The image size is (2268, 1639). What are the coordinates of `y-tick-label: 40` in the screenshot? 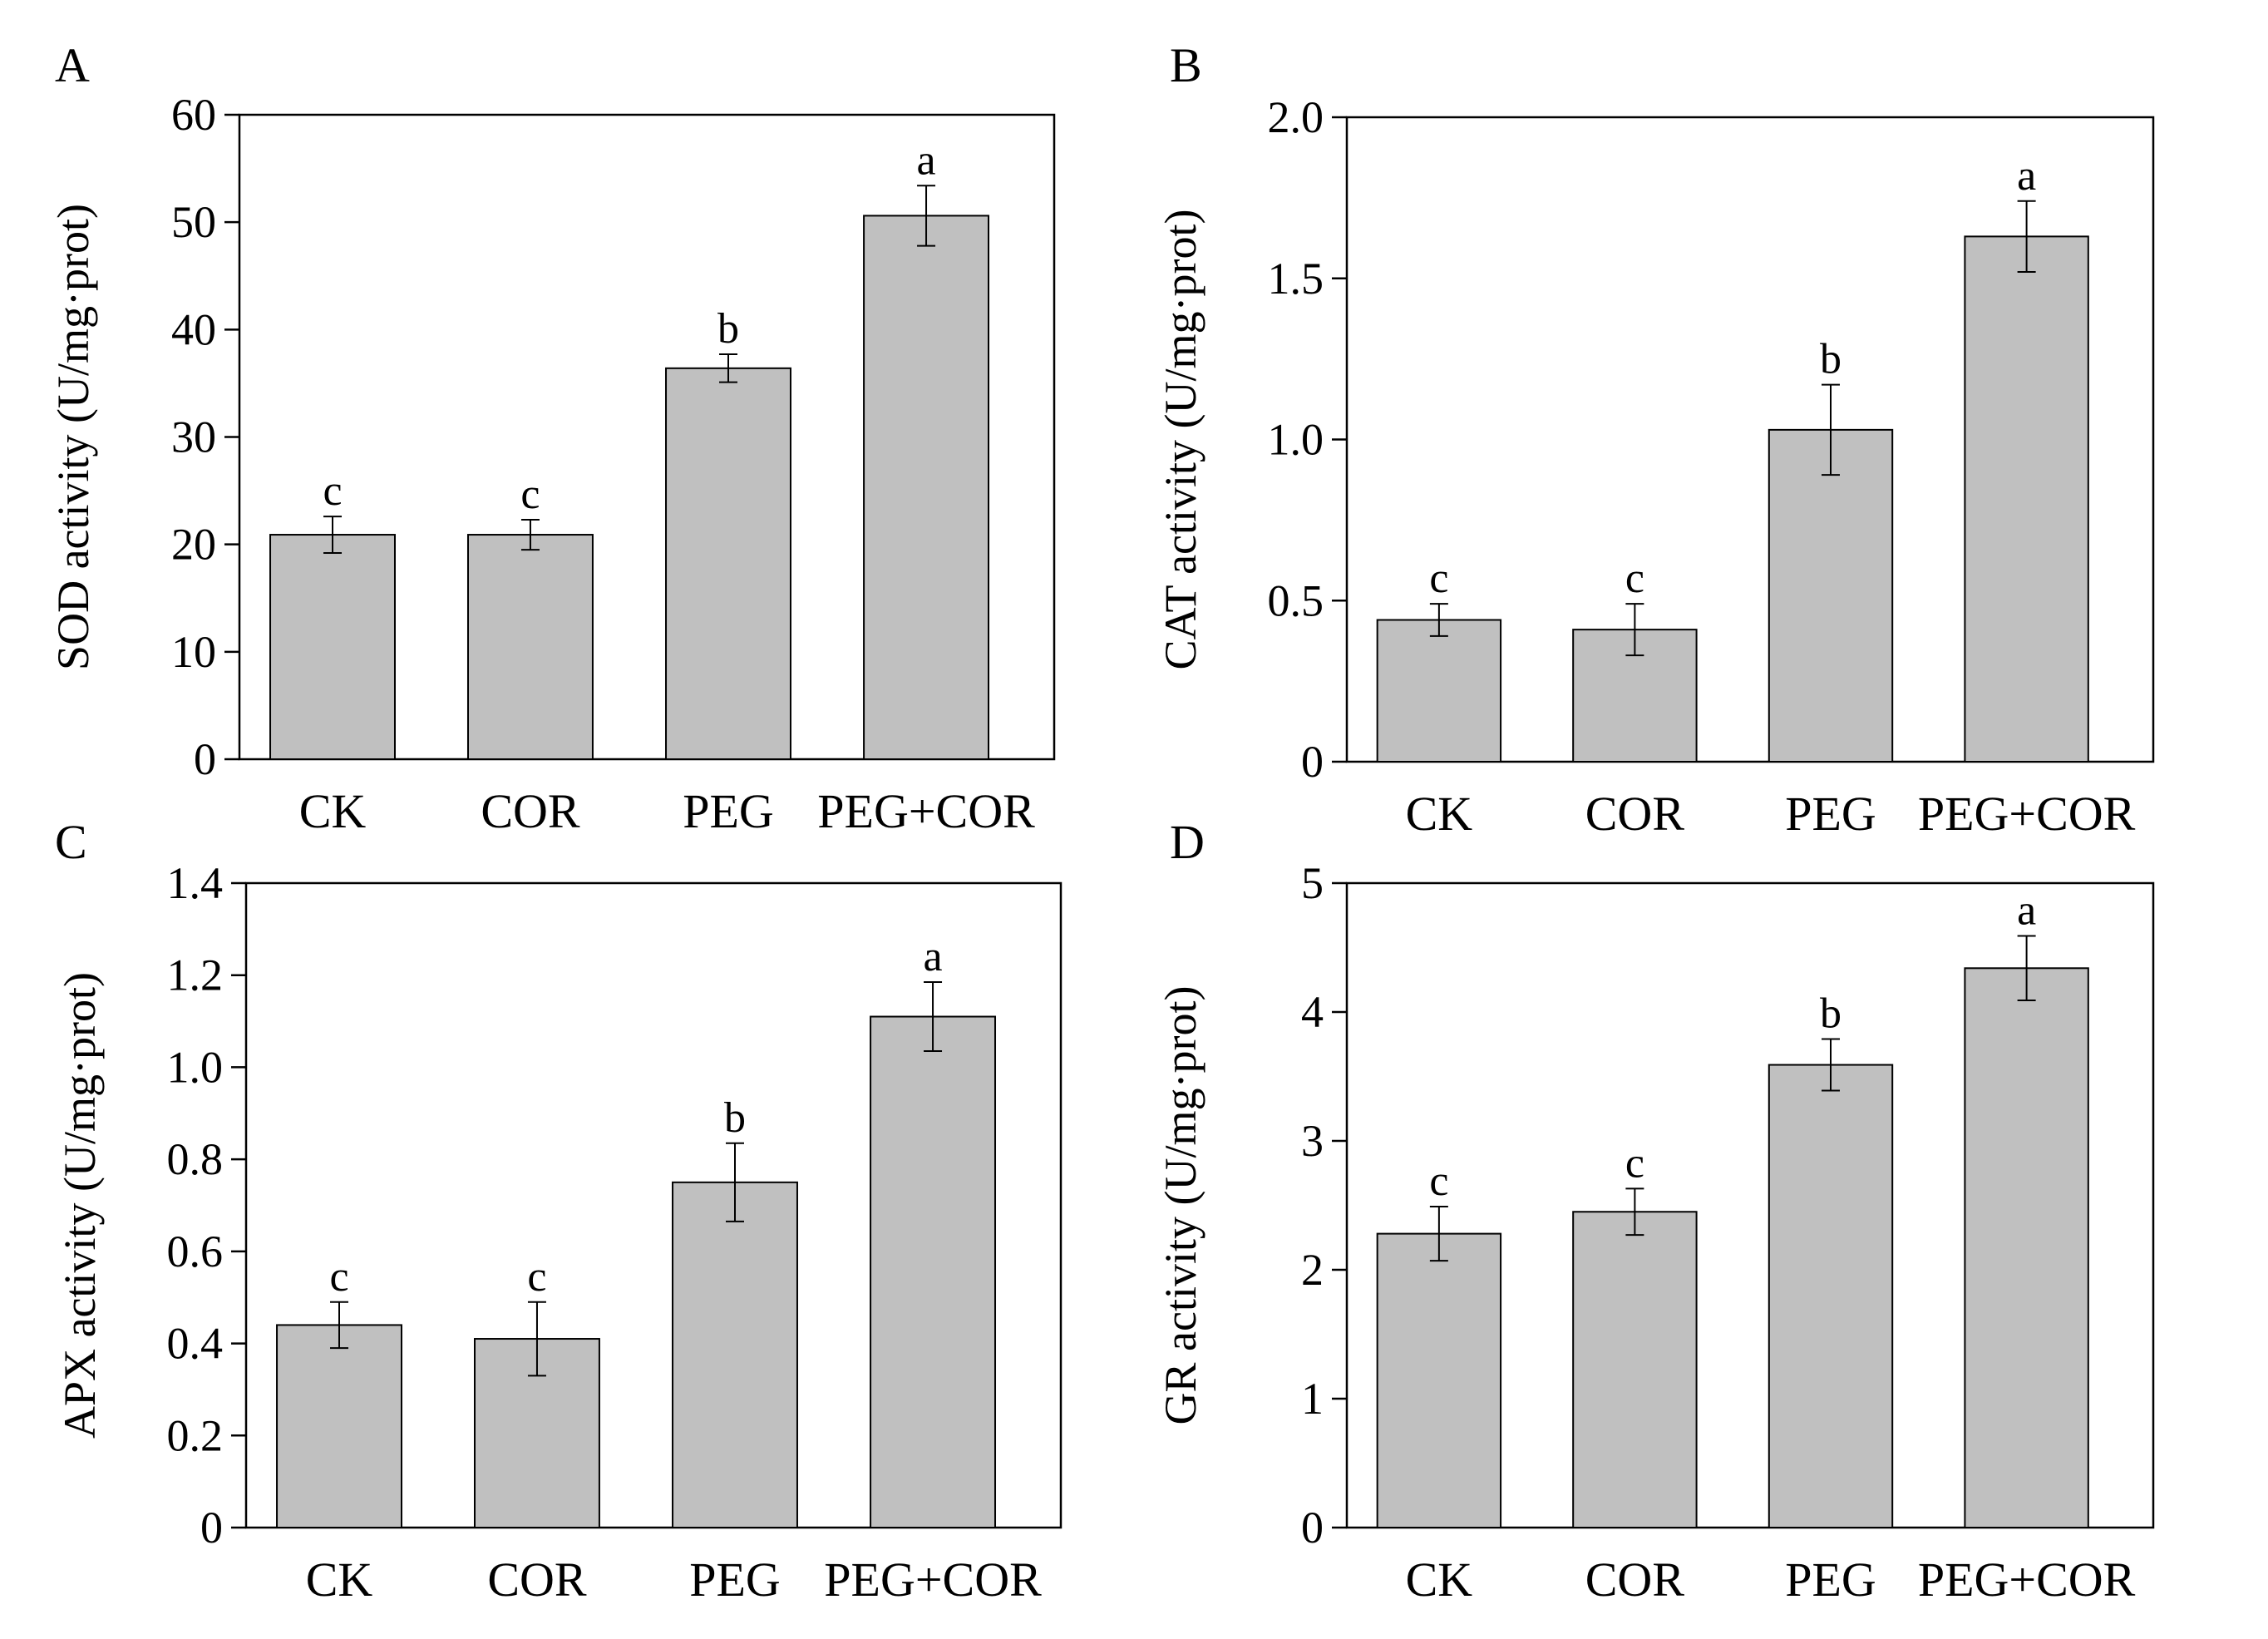 It's located at (193, 329).